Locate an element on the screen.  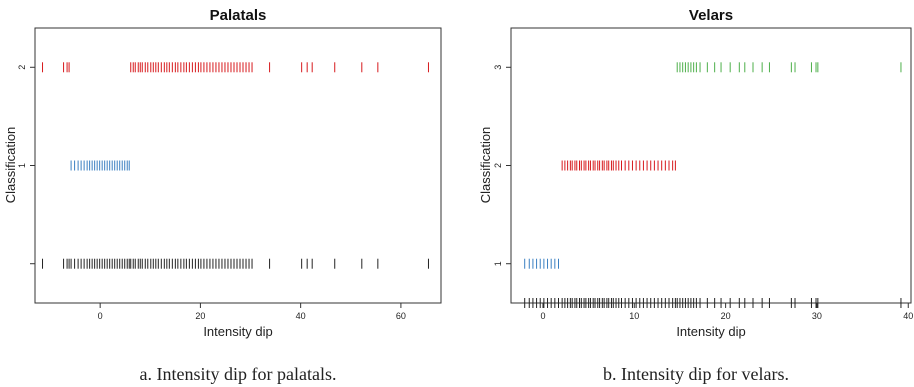
y-axis: 12 is located at coordinates (26, 165).